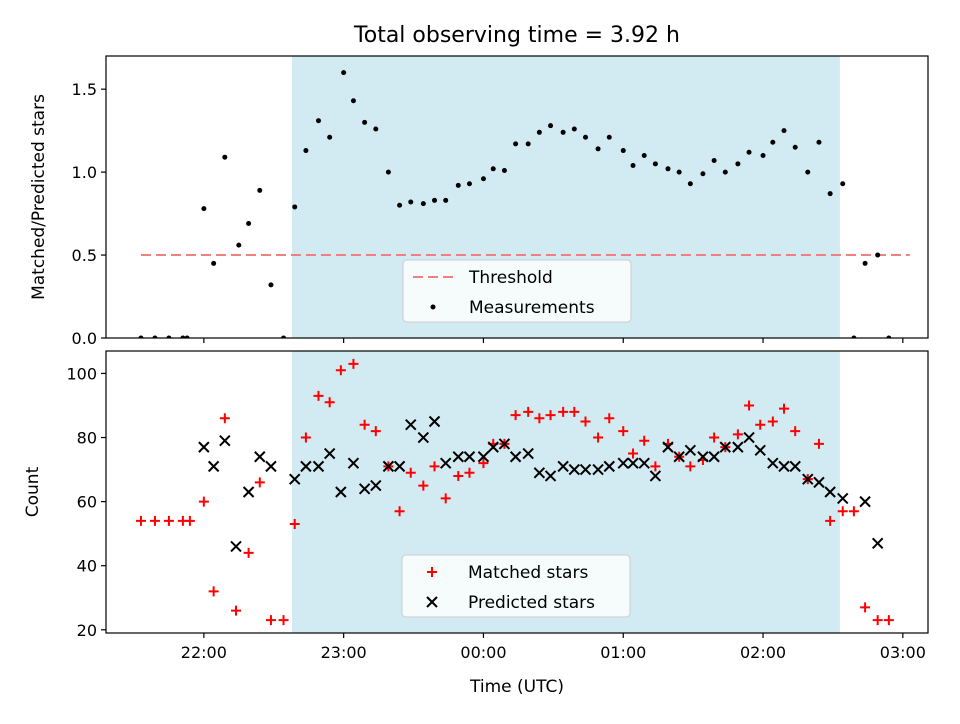  What do you see at coordinates (510, 278) in the screenshot?
I see `legend-label: Threshold` at bounding box center [510, 278].